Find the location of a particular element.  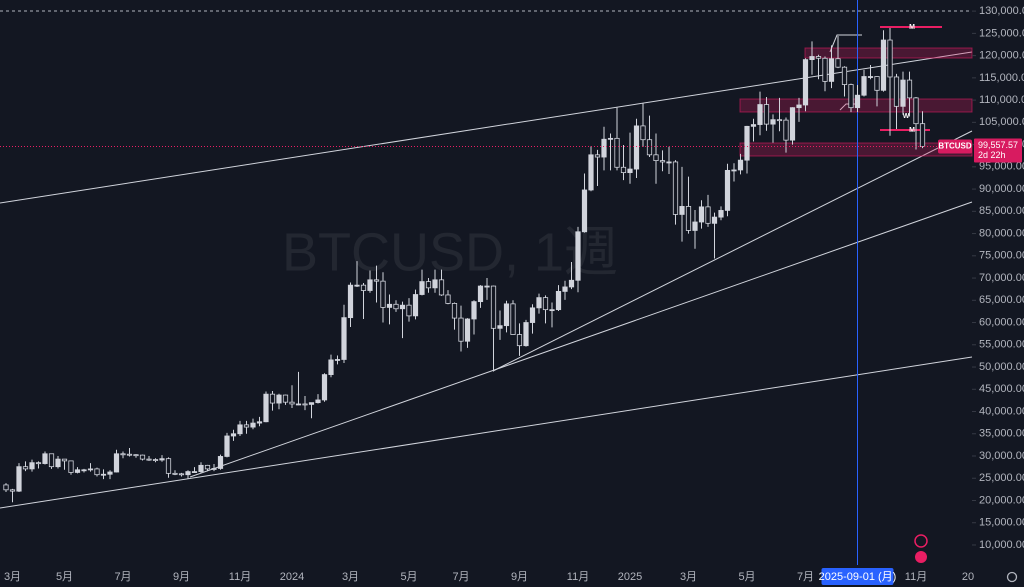

y-tick-label: 90,000.00 is located at coordinates (1001, 189).